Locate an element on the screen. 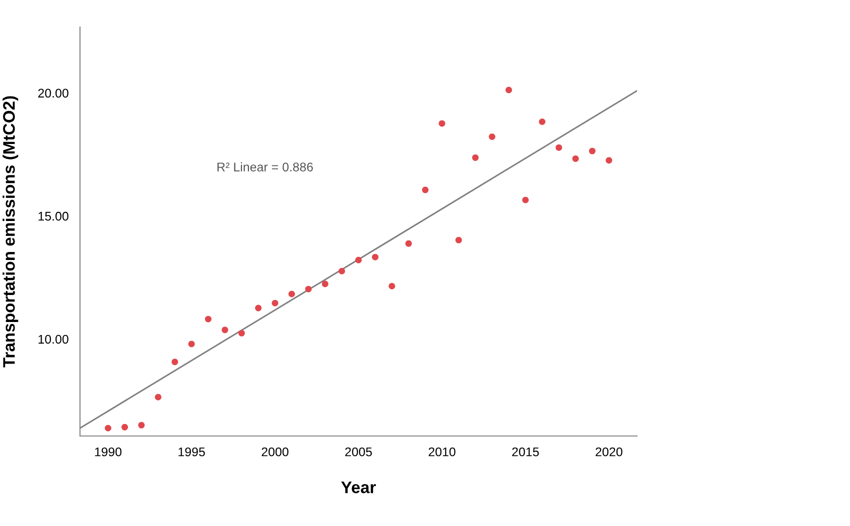  y-axis-title: Transportation emissions (MtCO2) is located at coordinates (10, 232).